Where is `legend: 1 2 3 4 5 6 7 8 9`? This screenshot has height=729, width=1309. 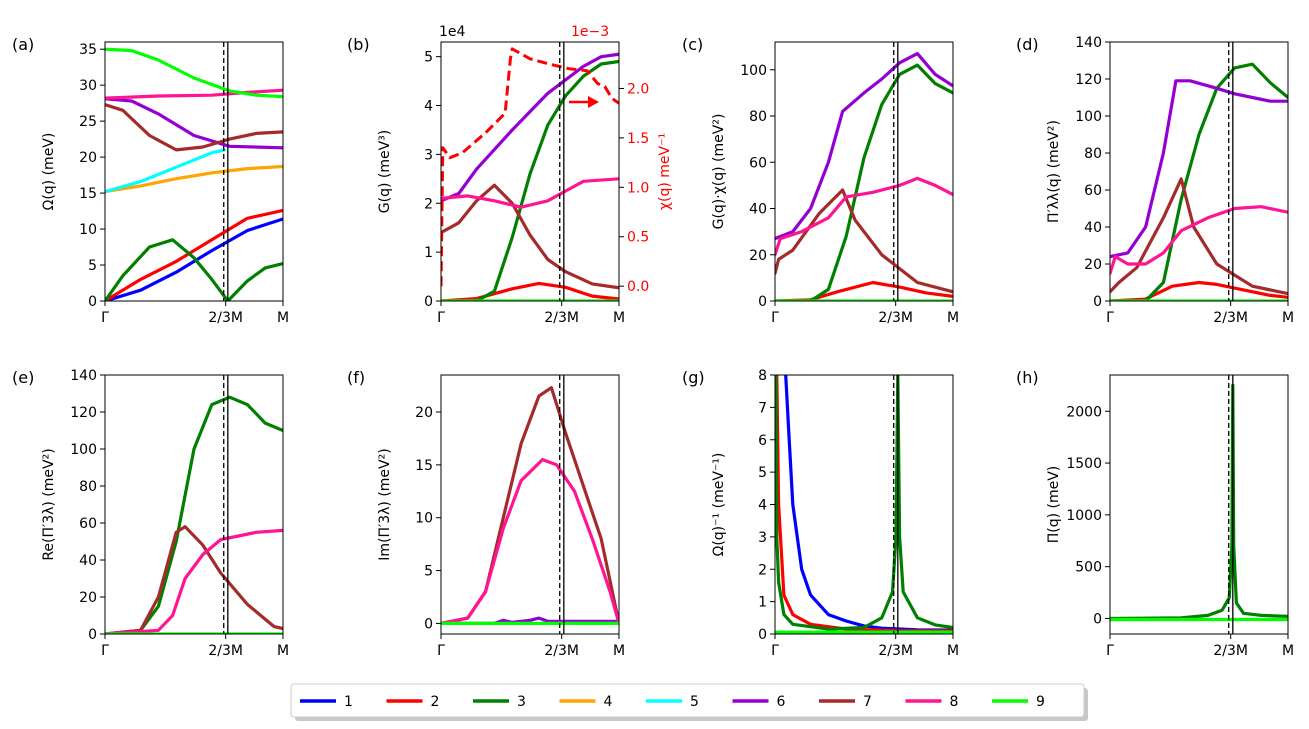
legend: 1 2 3 4 5 6 7 8 9 is located at coordinates (689, 702).